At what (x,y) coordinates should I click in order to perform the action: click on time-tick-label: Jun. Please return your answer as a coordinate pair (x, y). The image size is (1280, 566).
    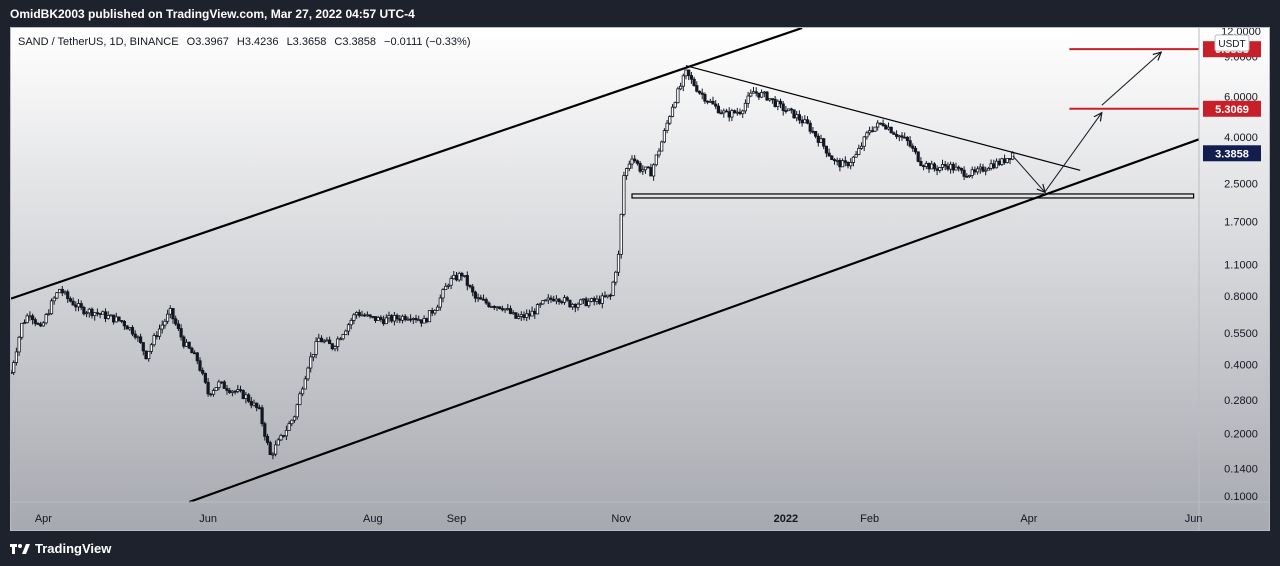
    Looking at the image, I should click on (208, 519).